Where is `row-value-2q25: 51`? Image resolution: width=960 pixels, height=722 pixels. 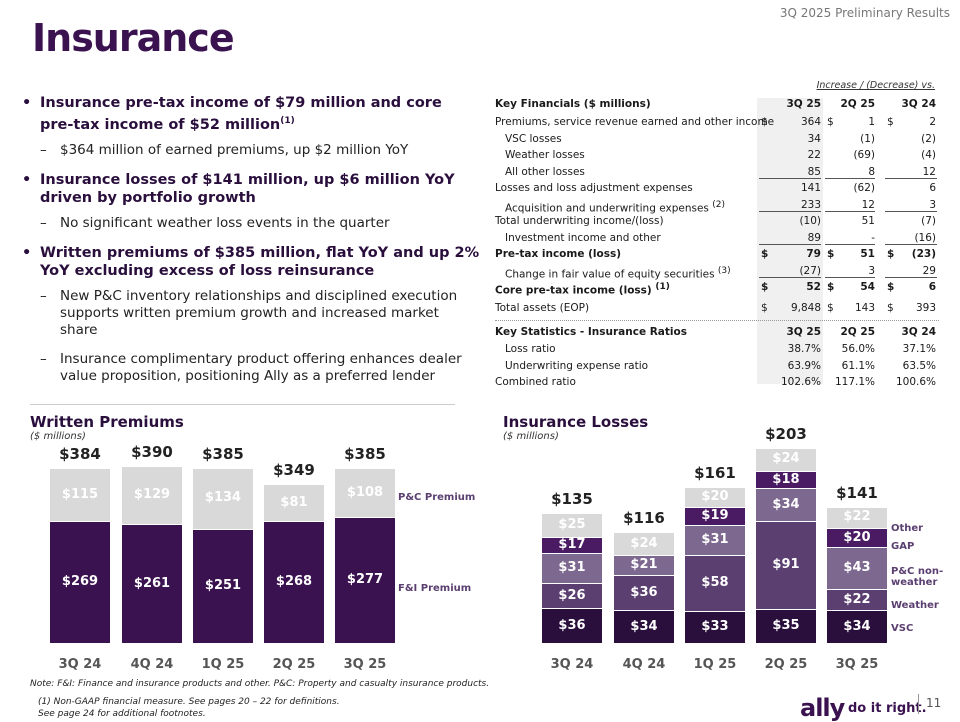
row-value-2q25: 51 is located at coordinates (868, 221).